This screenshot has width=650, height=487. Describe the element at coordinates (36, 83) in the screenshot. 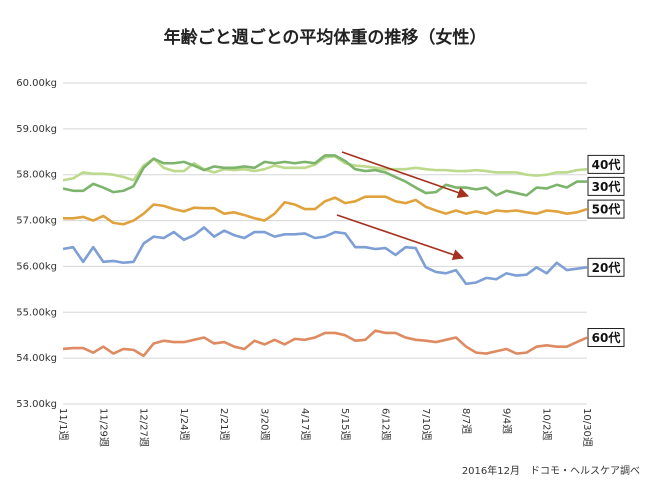

I see `y-tick-label: 60.00kg` at that location.